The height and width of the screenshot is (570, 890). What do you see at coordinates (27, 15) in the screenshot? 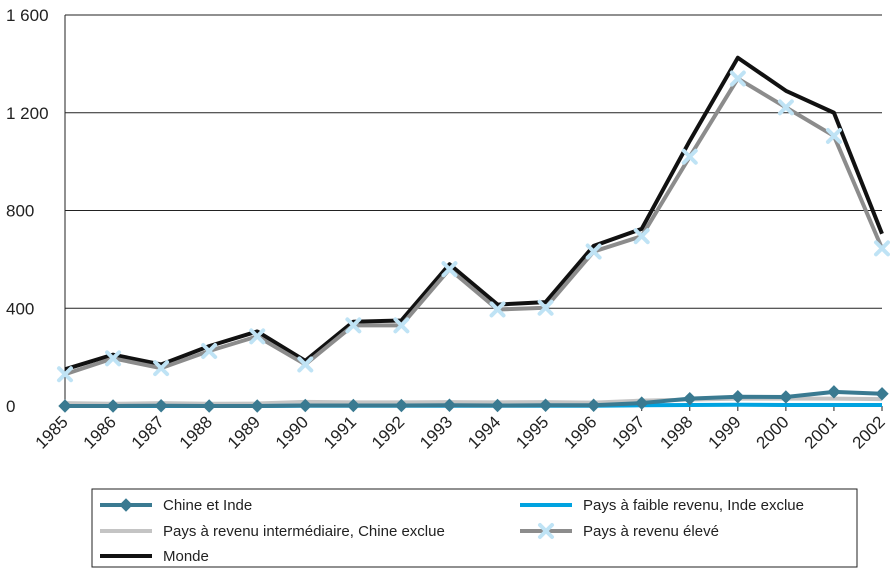
I see `y-tick-label: 1 600` at bounding box center [27, 15].